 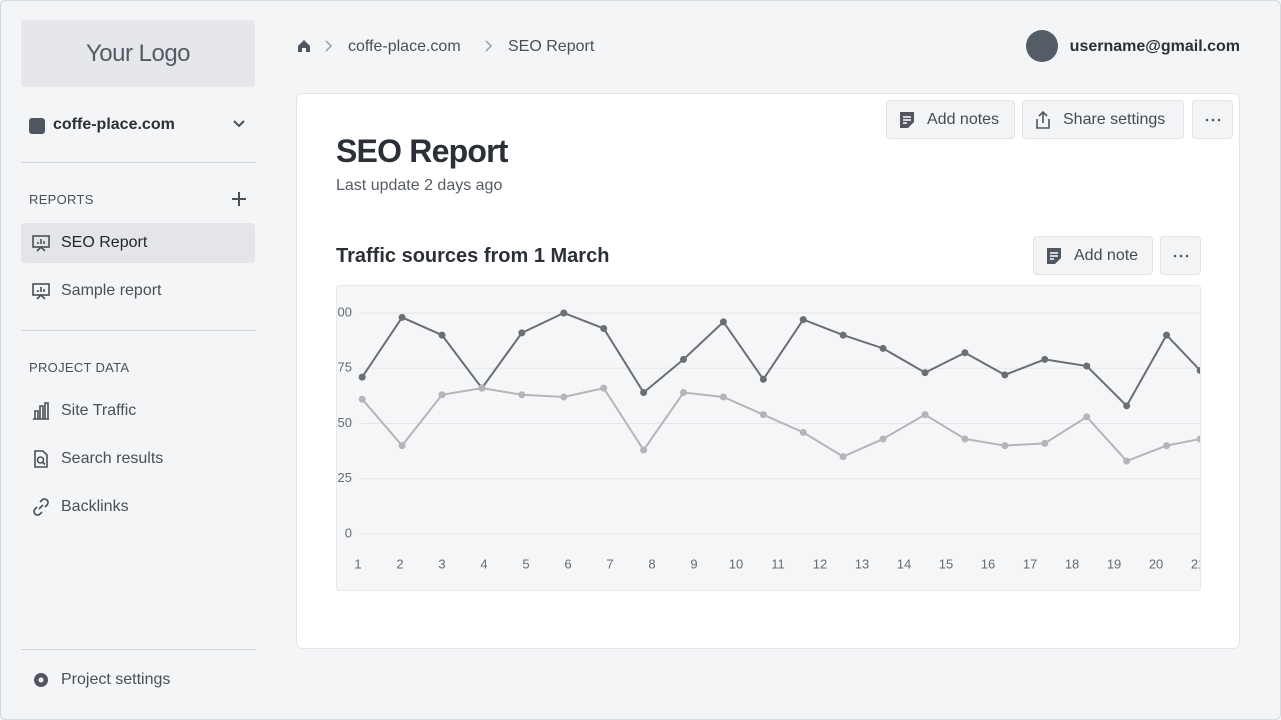 I want to click on nav-label: Sample report, so click(x=111, y=290).